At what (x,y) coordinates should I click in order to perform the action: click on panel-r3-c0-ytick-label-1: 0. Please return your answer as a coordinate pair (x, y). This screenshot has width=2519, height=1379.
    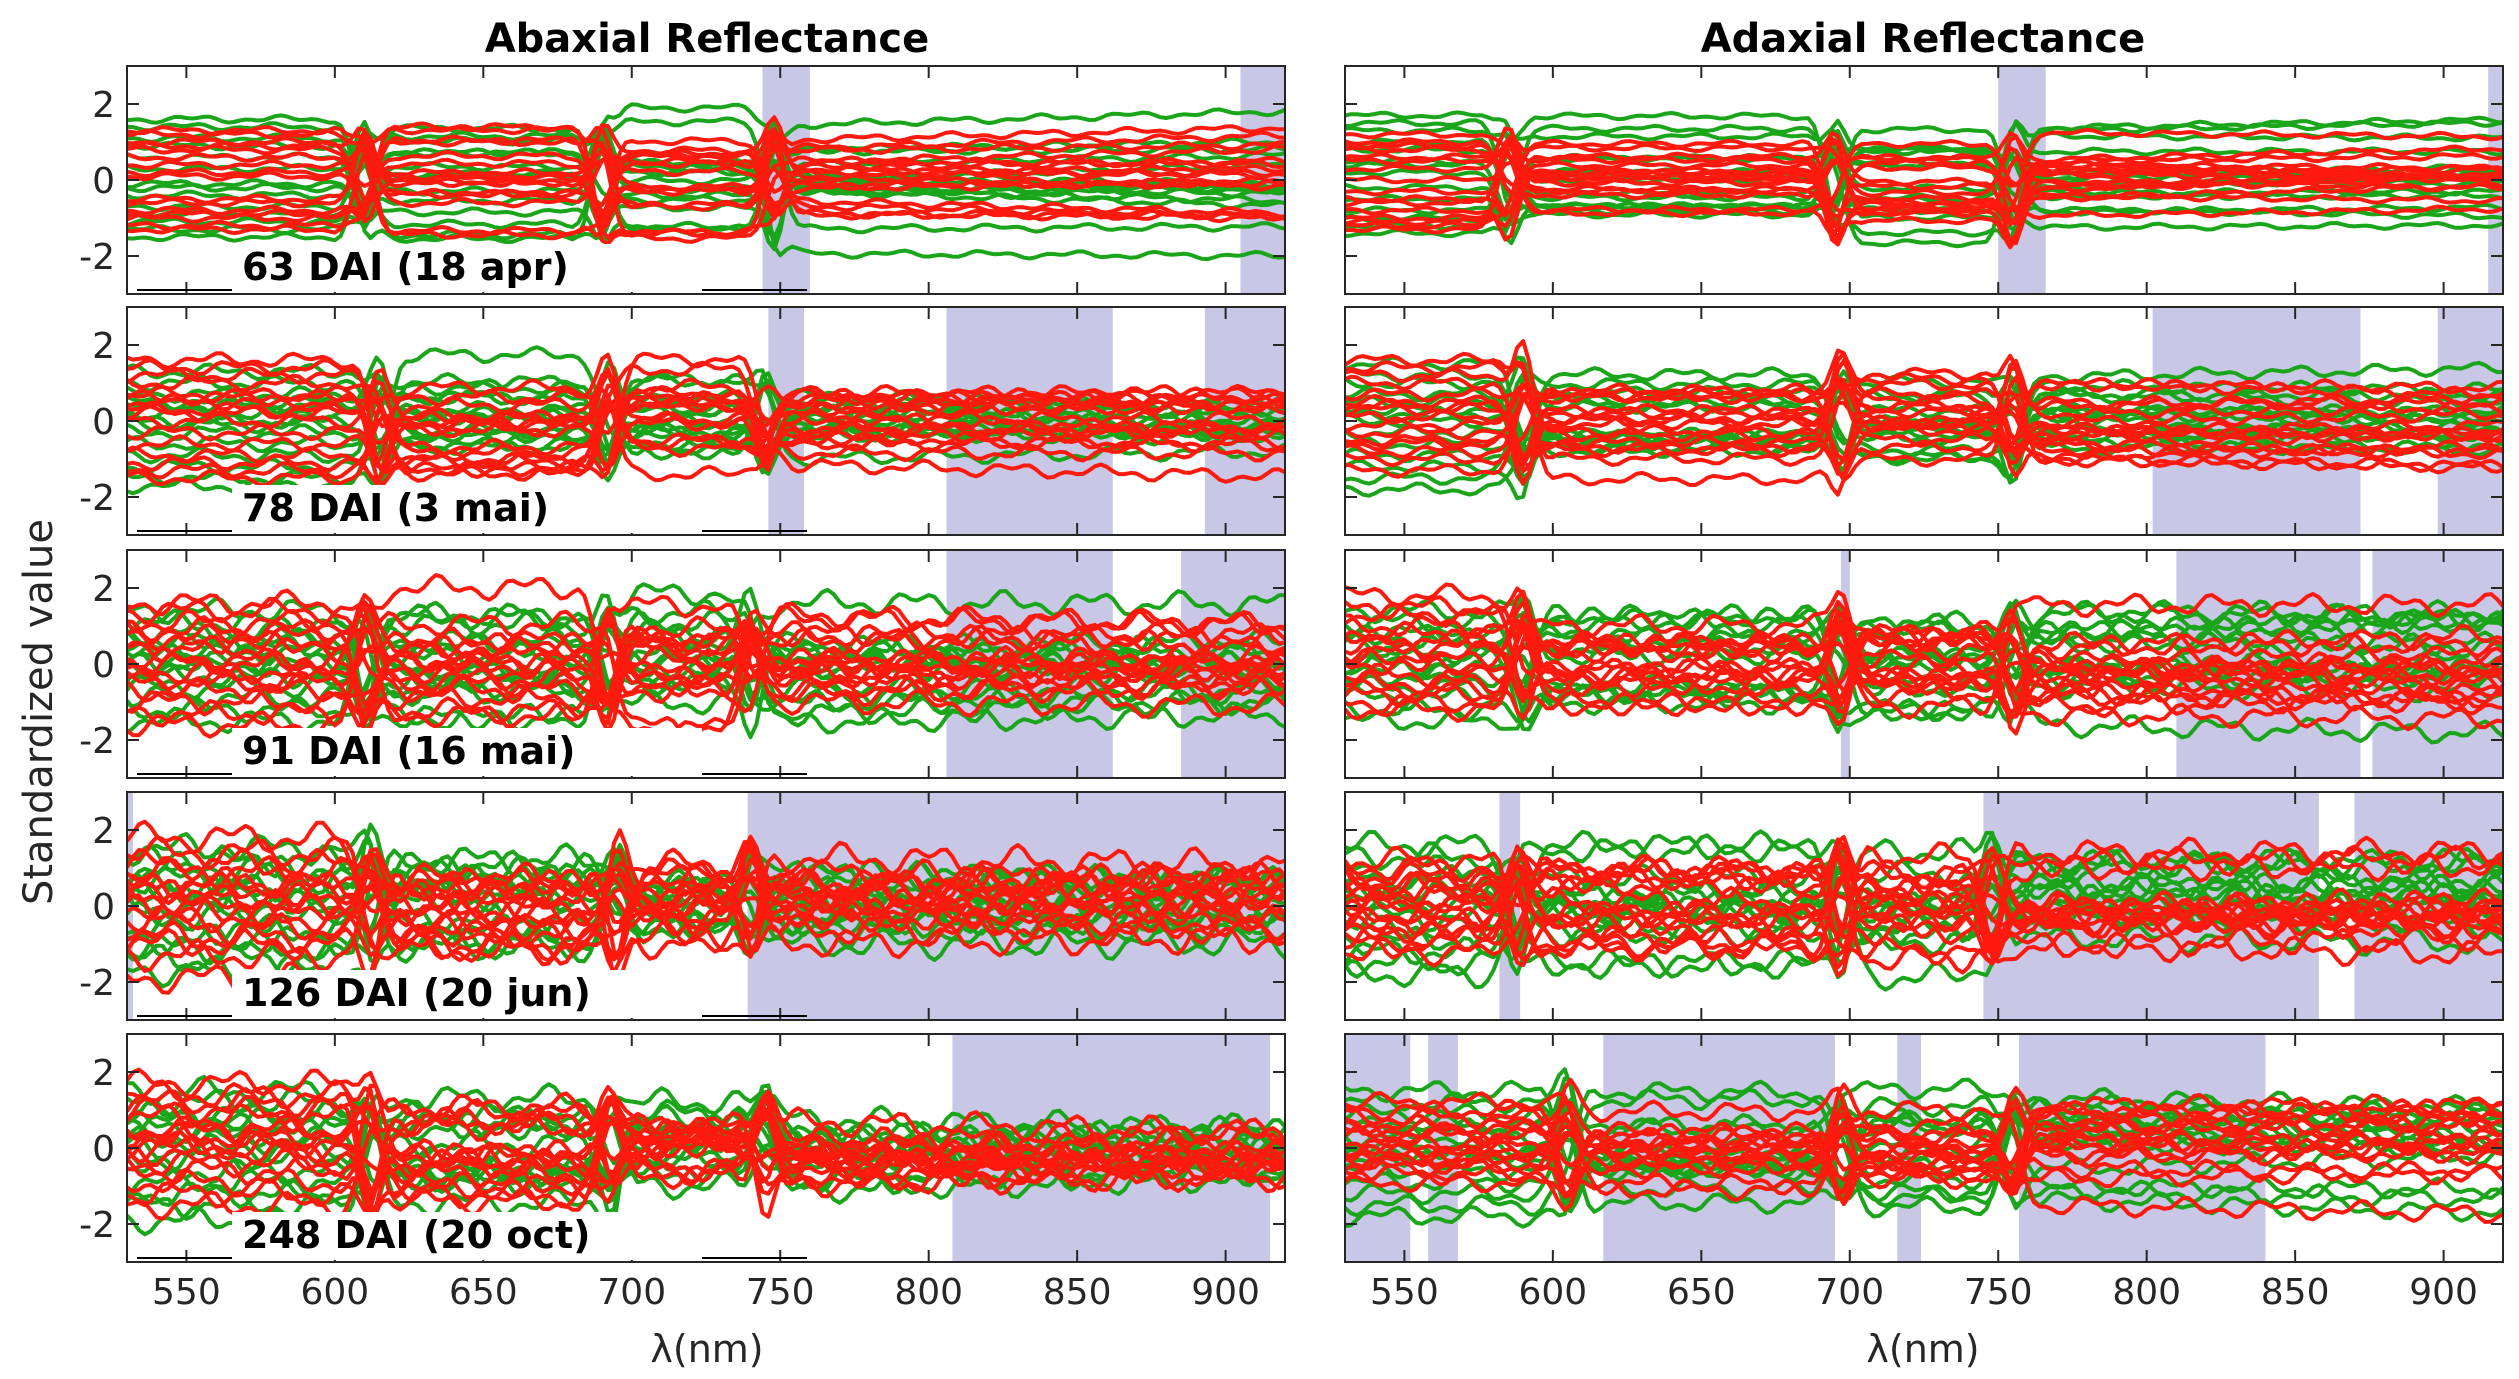
    Looking at the image, I should click on (103, 907).